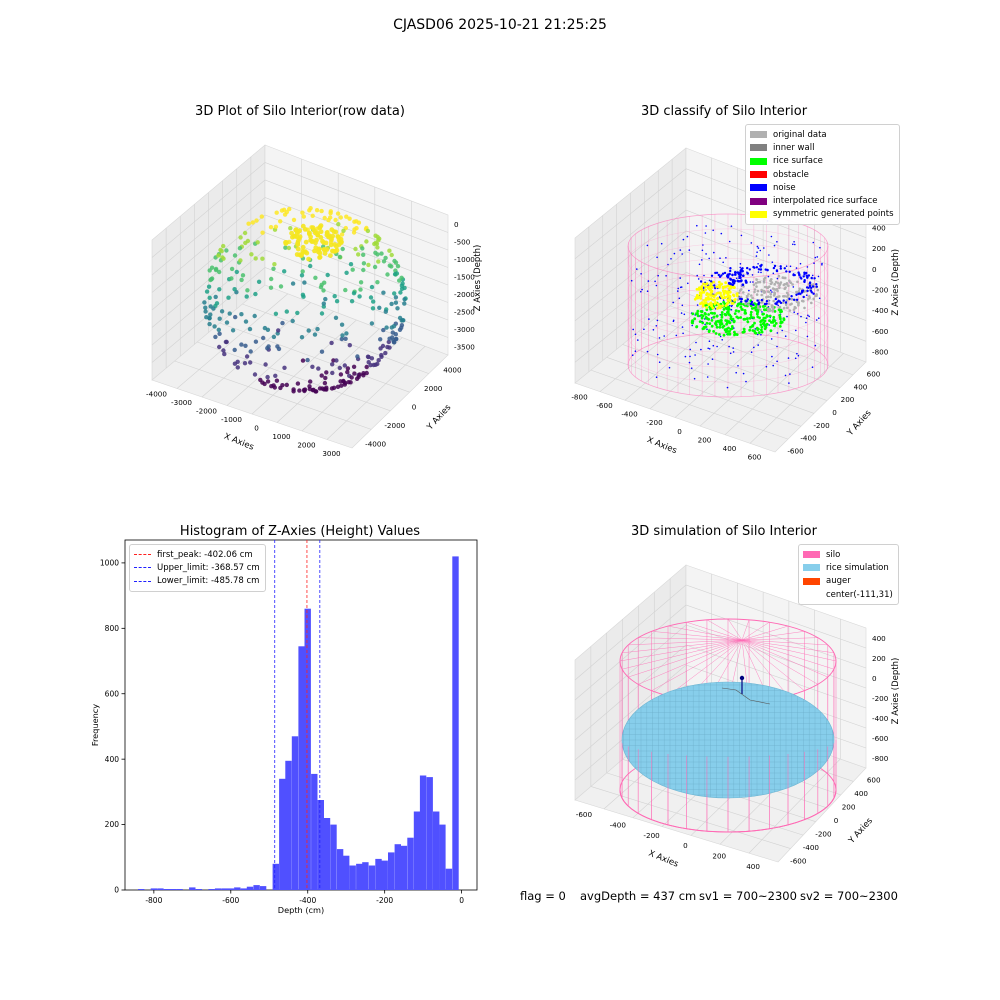 Image resolution: width=1000 pixels, height=1000 pixels. What do you see at coordinates (208, 581) in the screenshot?
I see `panel3-legend-label: Lower_limit: -485.78 cm` at bounding box center [208, 581].